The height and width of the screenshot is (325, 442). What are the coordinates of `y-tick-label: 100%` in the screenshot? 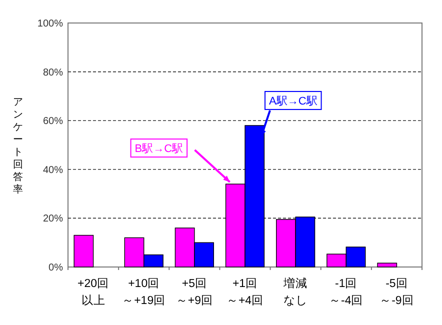 It's located at (50, 24).